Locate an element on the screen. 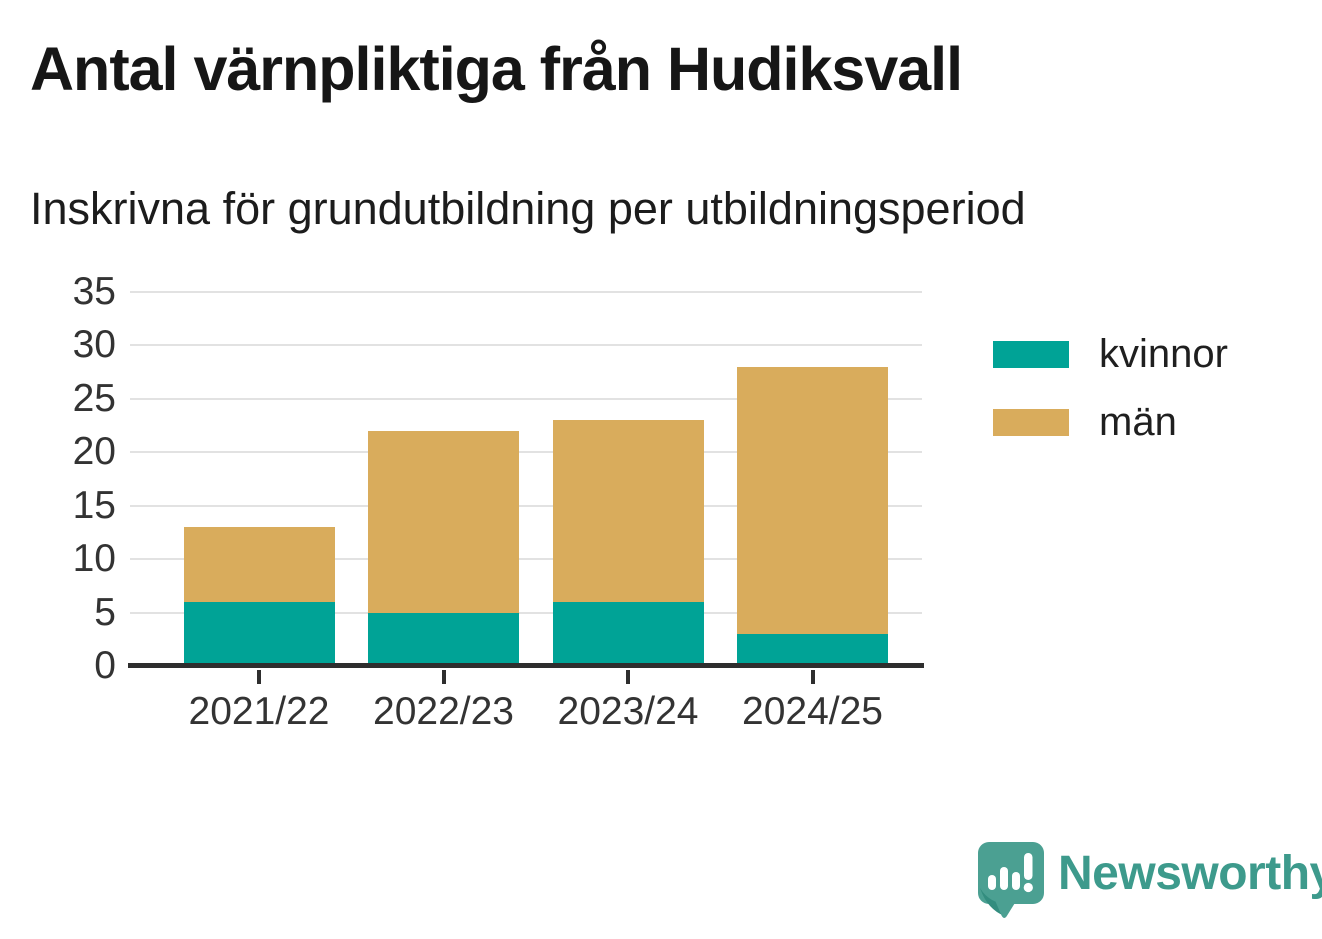 This screenshot has height=939, width=1322. bar-segment-män-2023/24 is located at coordinates (628, 511).